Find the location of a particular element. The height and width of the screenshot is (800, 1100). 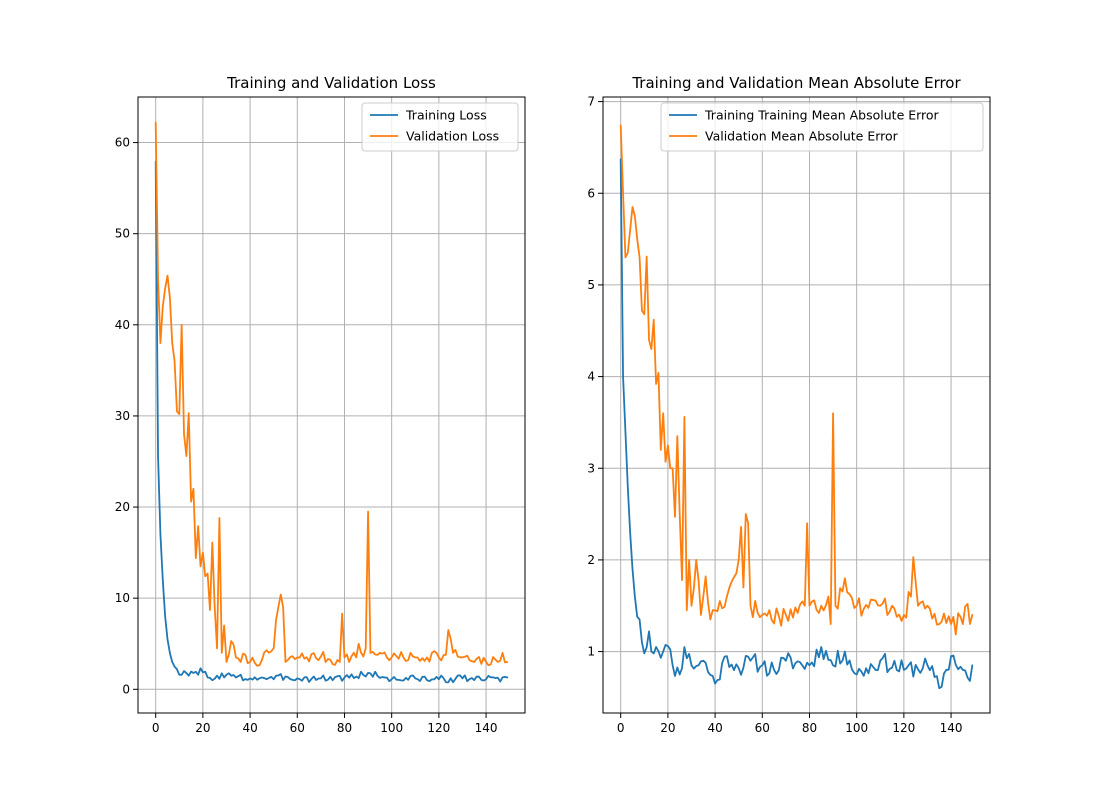

y-tick-label: 5 is located at coordinates (591, 285).